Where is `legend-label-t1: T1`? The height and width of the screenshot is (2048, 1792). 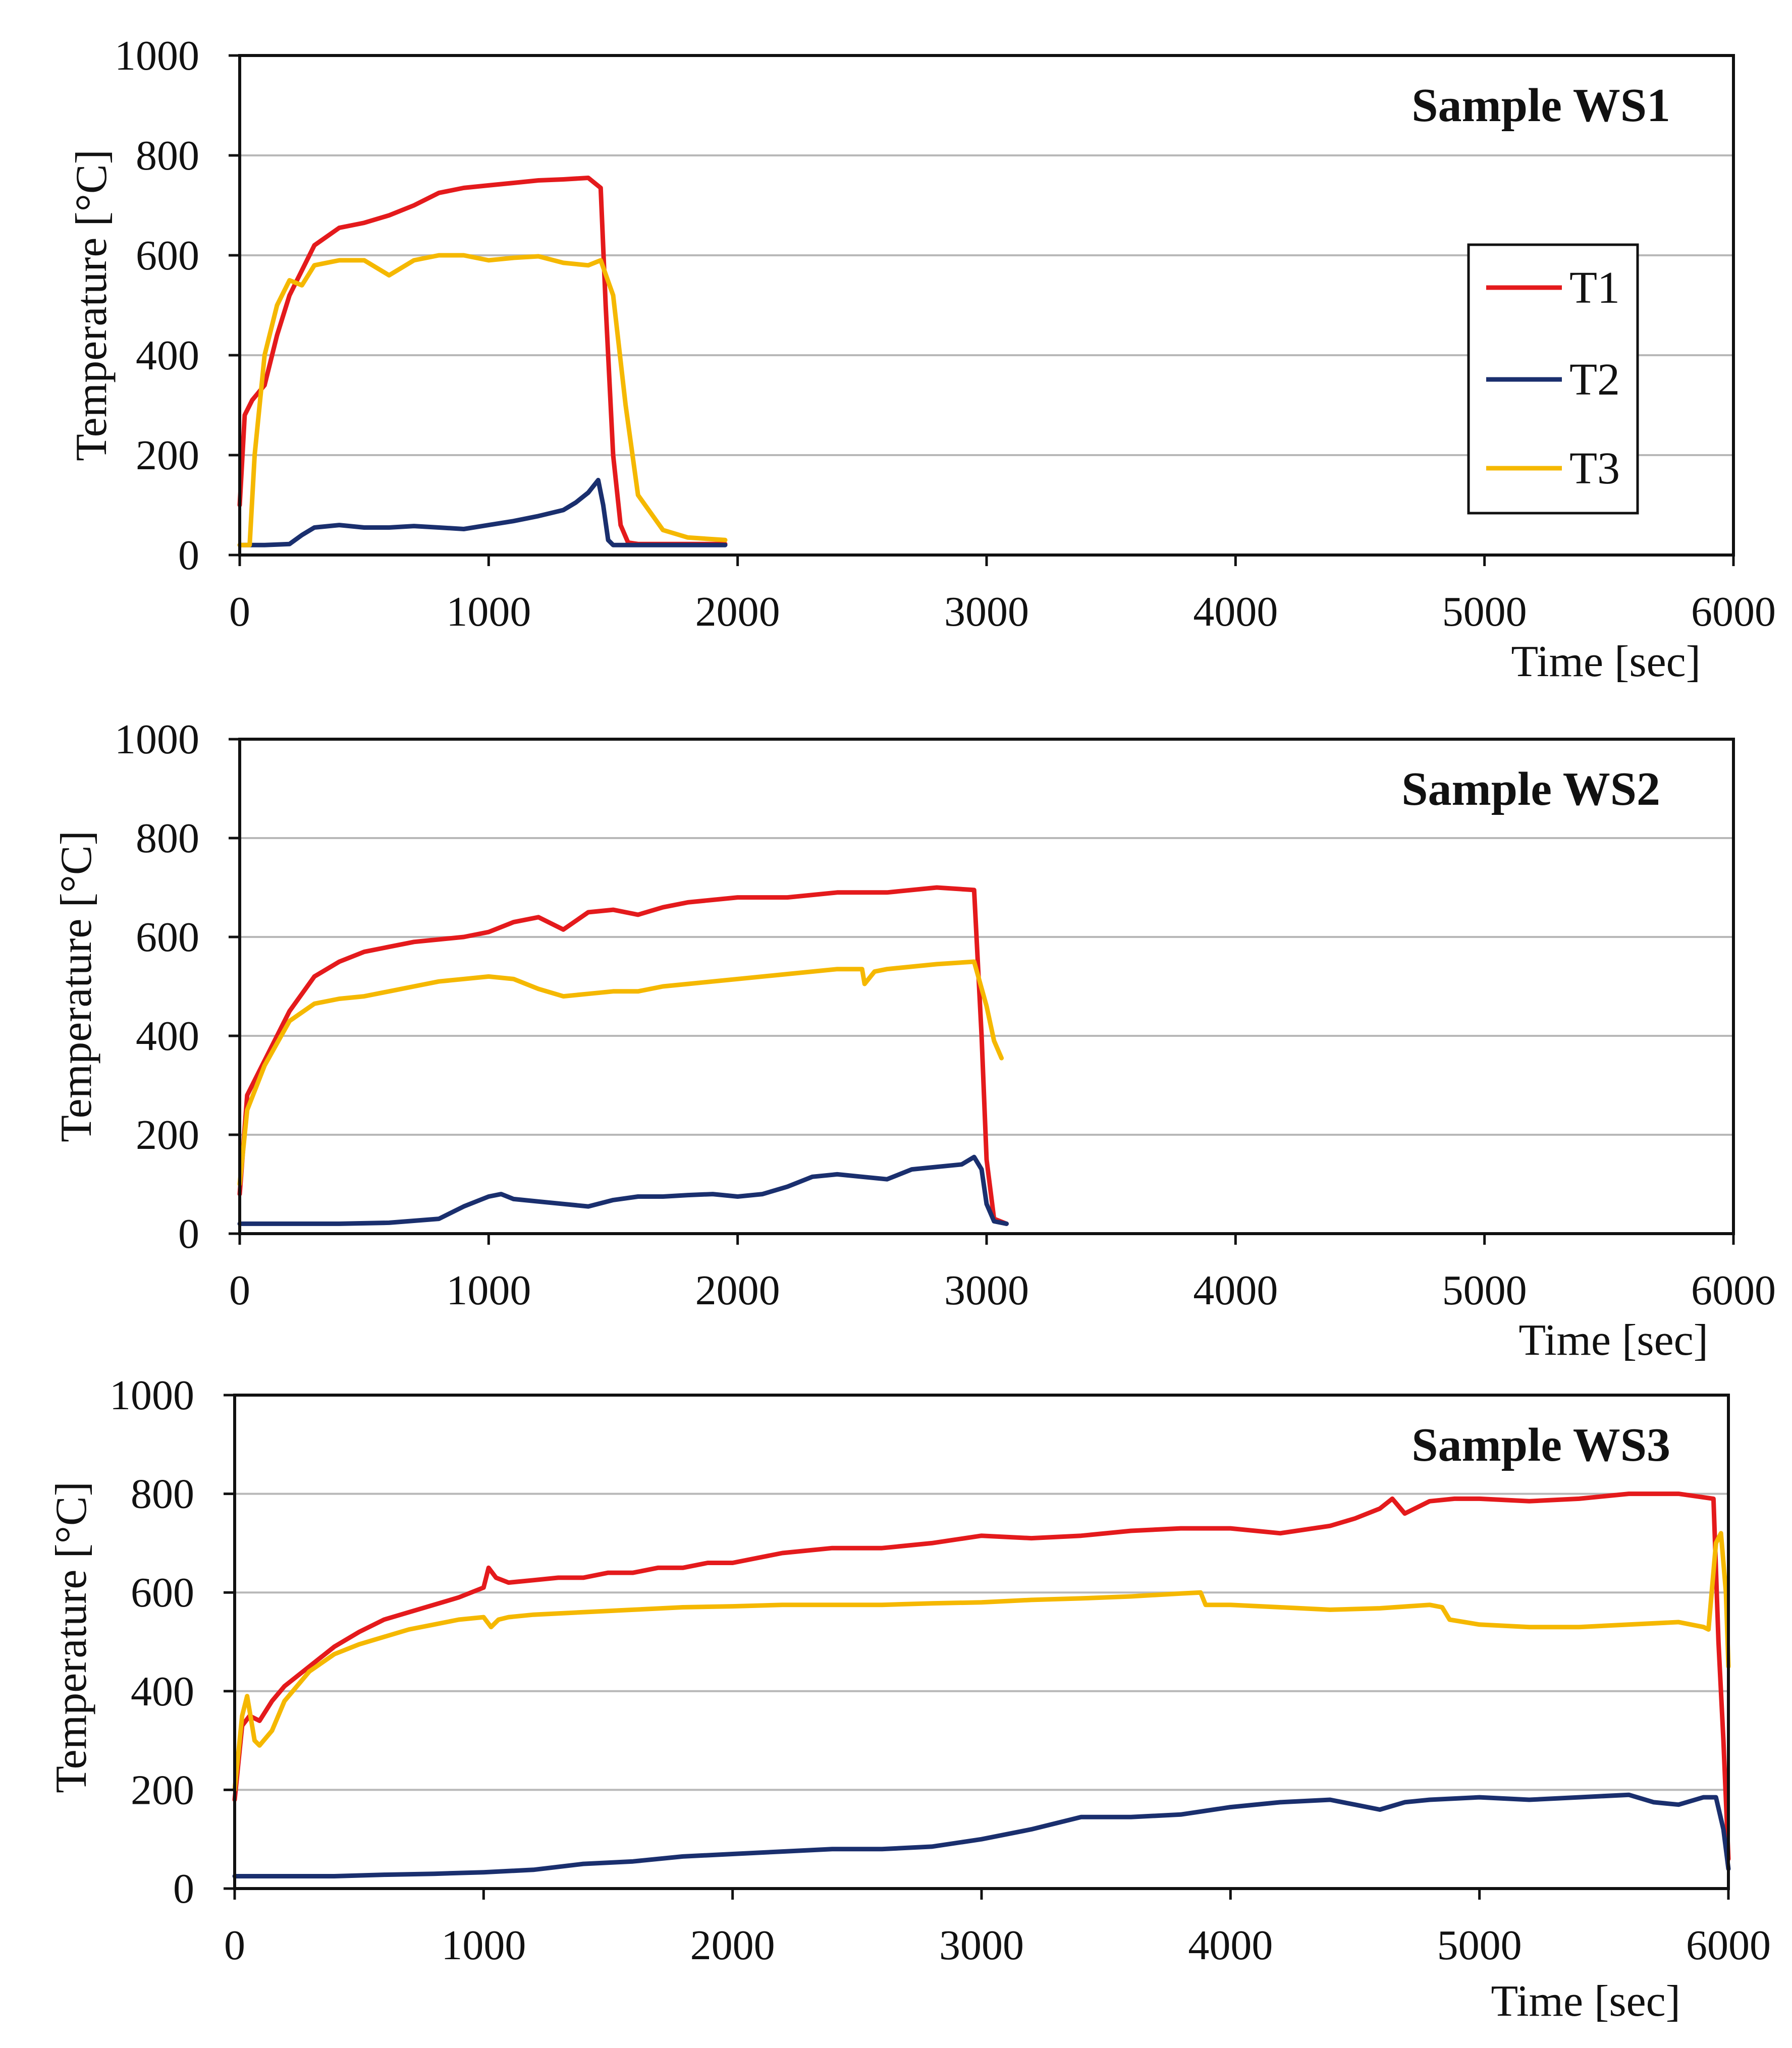 legend-label-t1: T1 is located at coordinates (1594, 288).